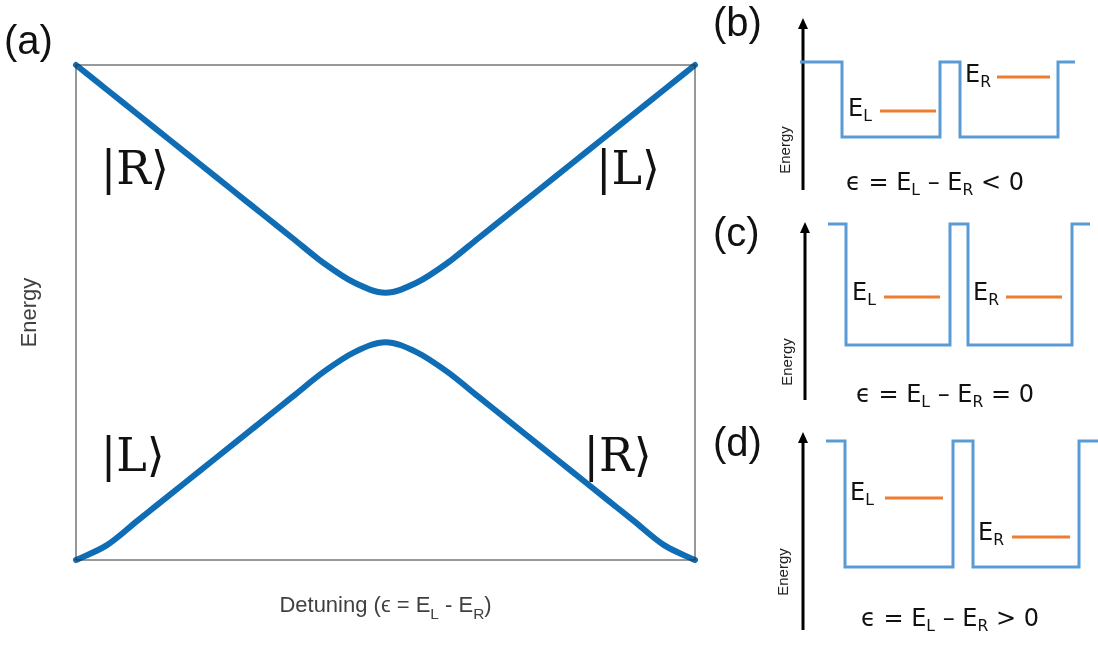 This screenshot has width=1098, height=652. Describe the element at coordinates (28, 312) in the screenshot. I see `y-axis-title: Energy` at that location.